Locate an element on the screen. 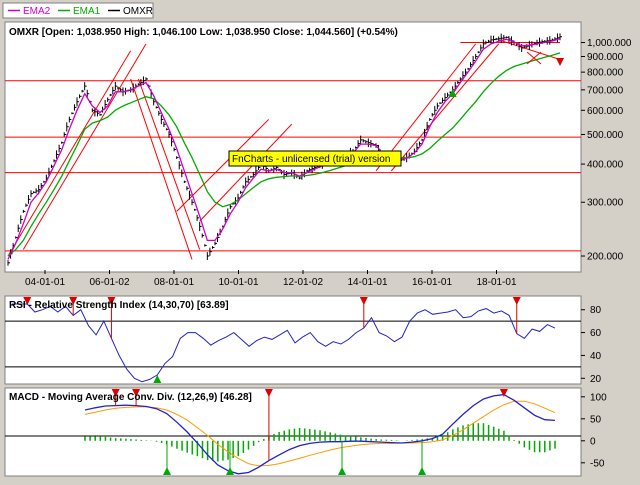 This screenshot has height=485, width=640. signal-line is located at coordinates (320, 433).